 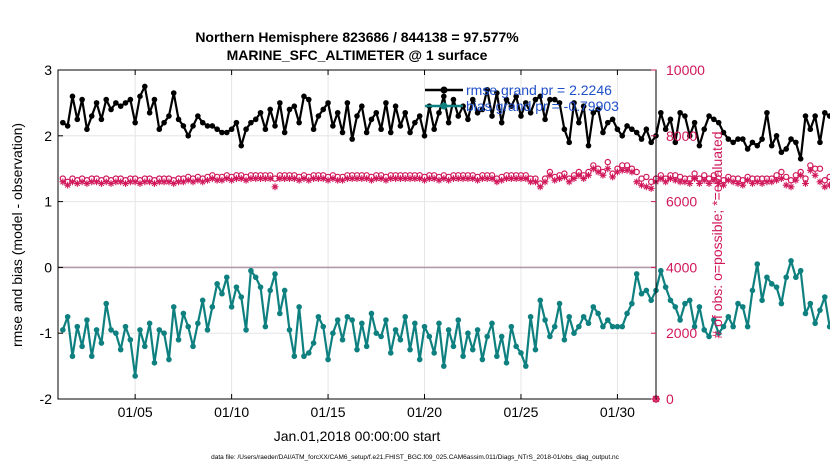 What do you see at coordinates (48, 70) in the screenshot?
I see `y-left-tick-label: 3` at bounding box center [48, 70].